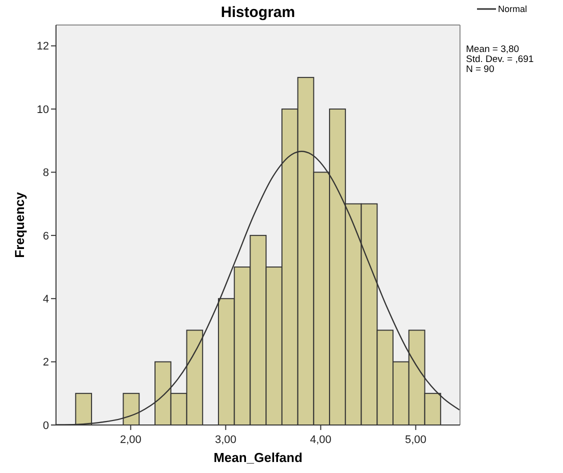  Describe the element at coordinates (45, 236) in the screenshot. I see `y-tick-label: 6` at that location.